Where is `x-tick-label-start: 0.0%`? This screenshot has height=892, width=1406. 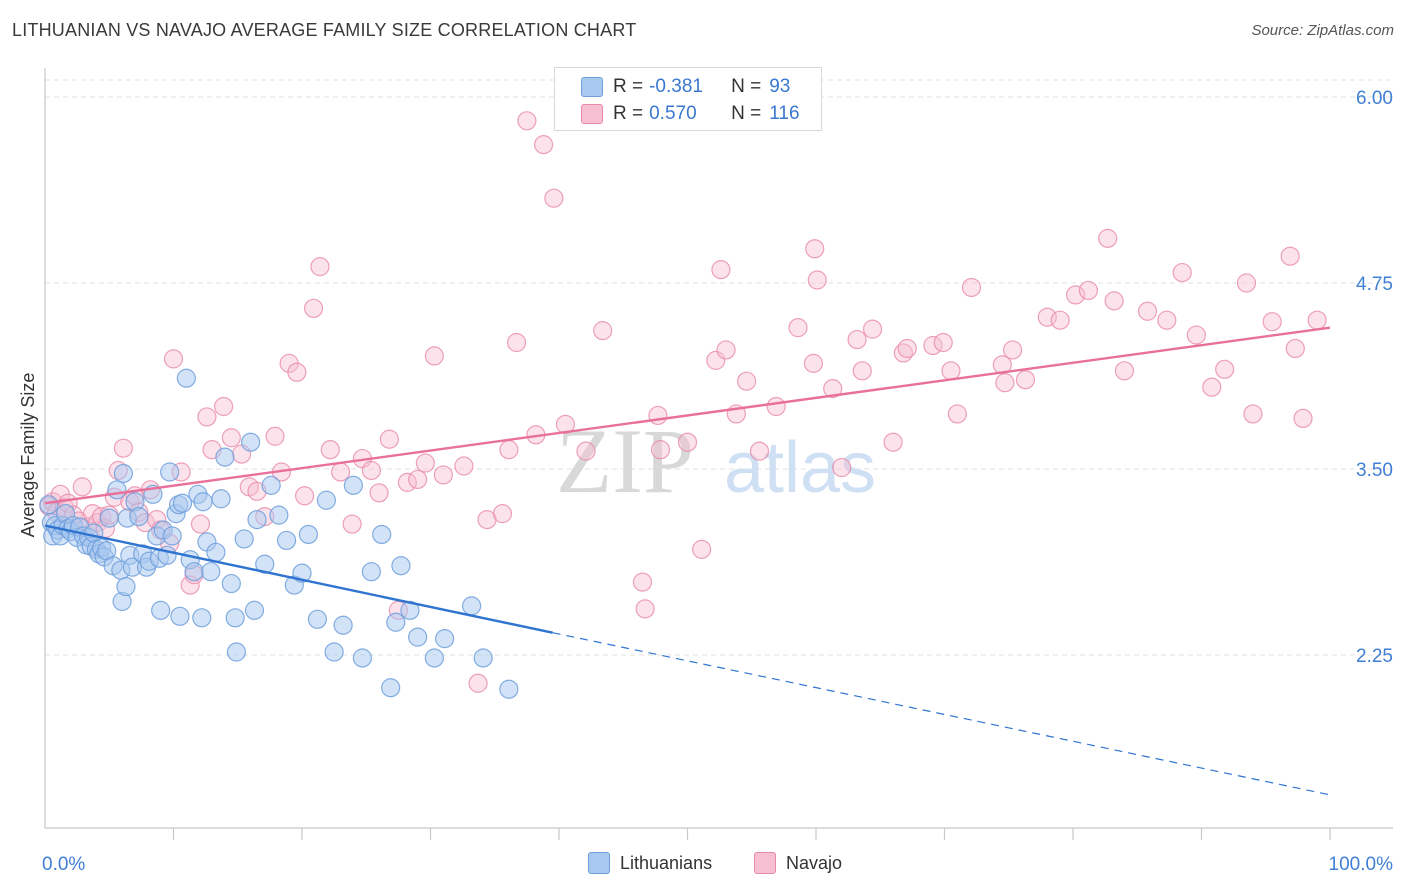
x-tick-label-start: 0.0% is located at coordinates (63, 864).